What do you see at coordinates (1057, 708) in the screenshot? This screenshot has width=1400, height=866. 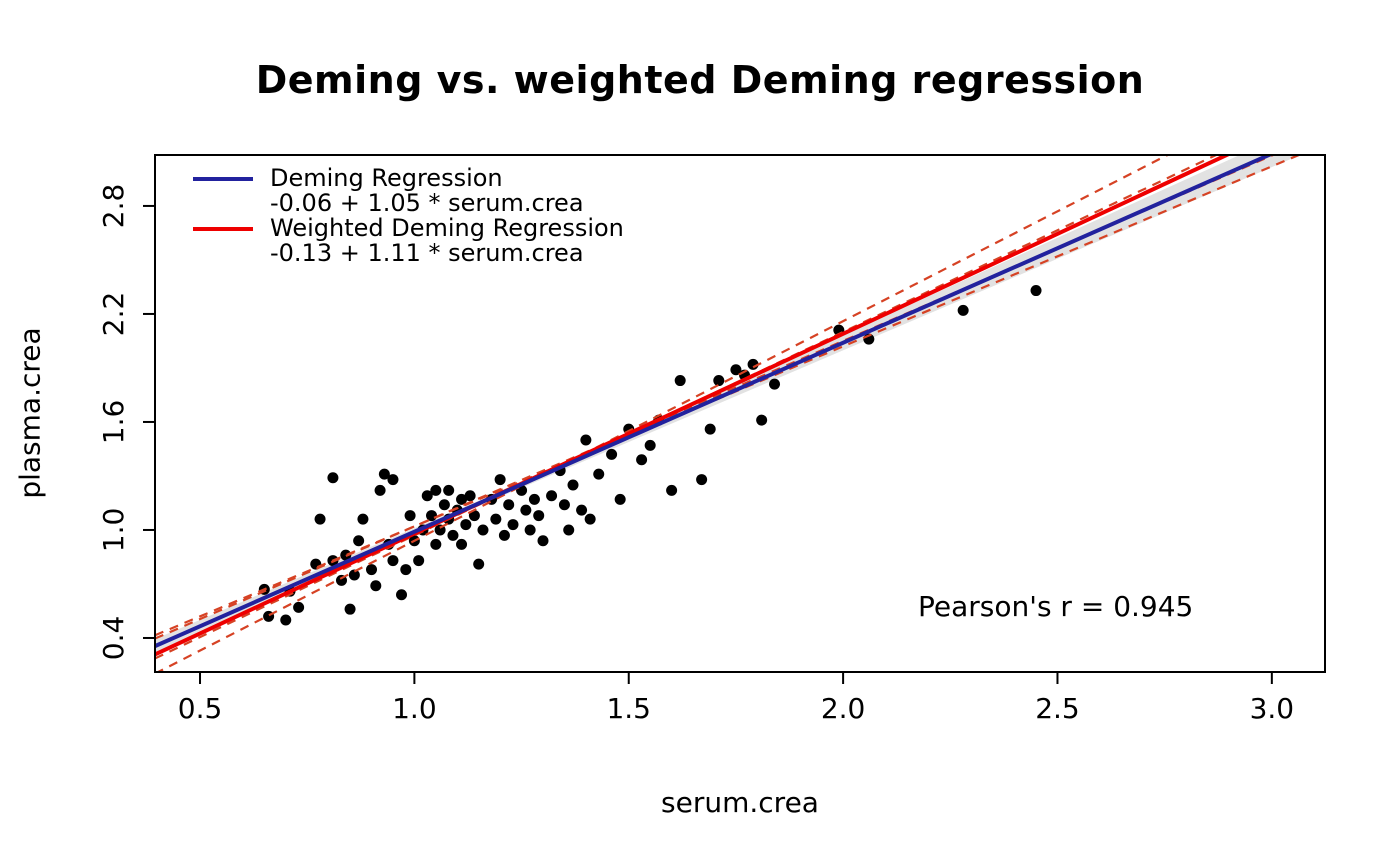 I see `x-tick-label: 2.5` at bounding box center [1057, 708].